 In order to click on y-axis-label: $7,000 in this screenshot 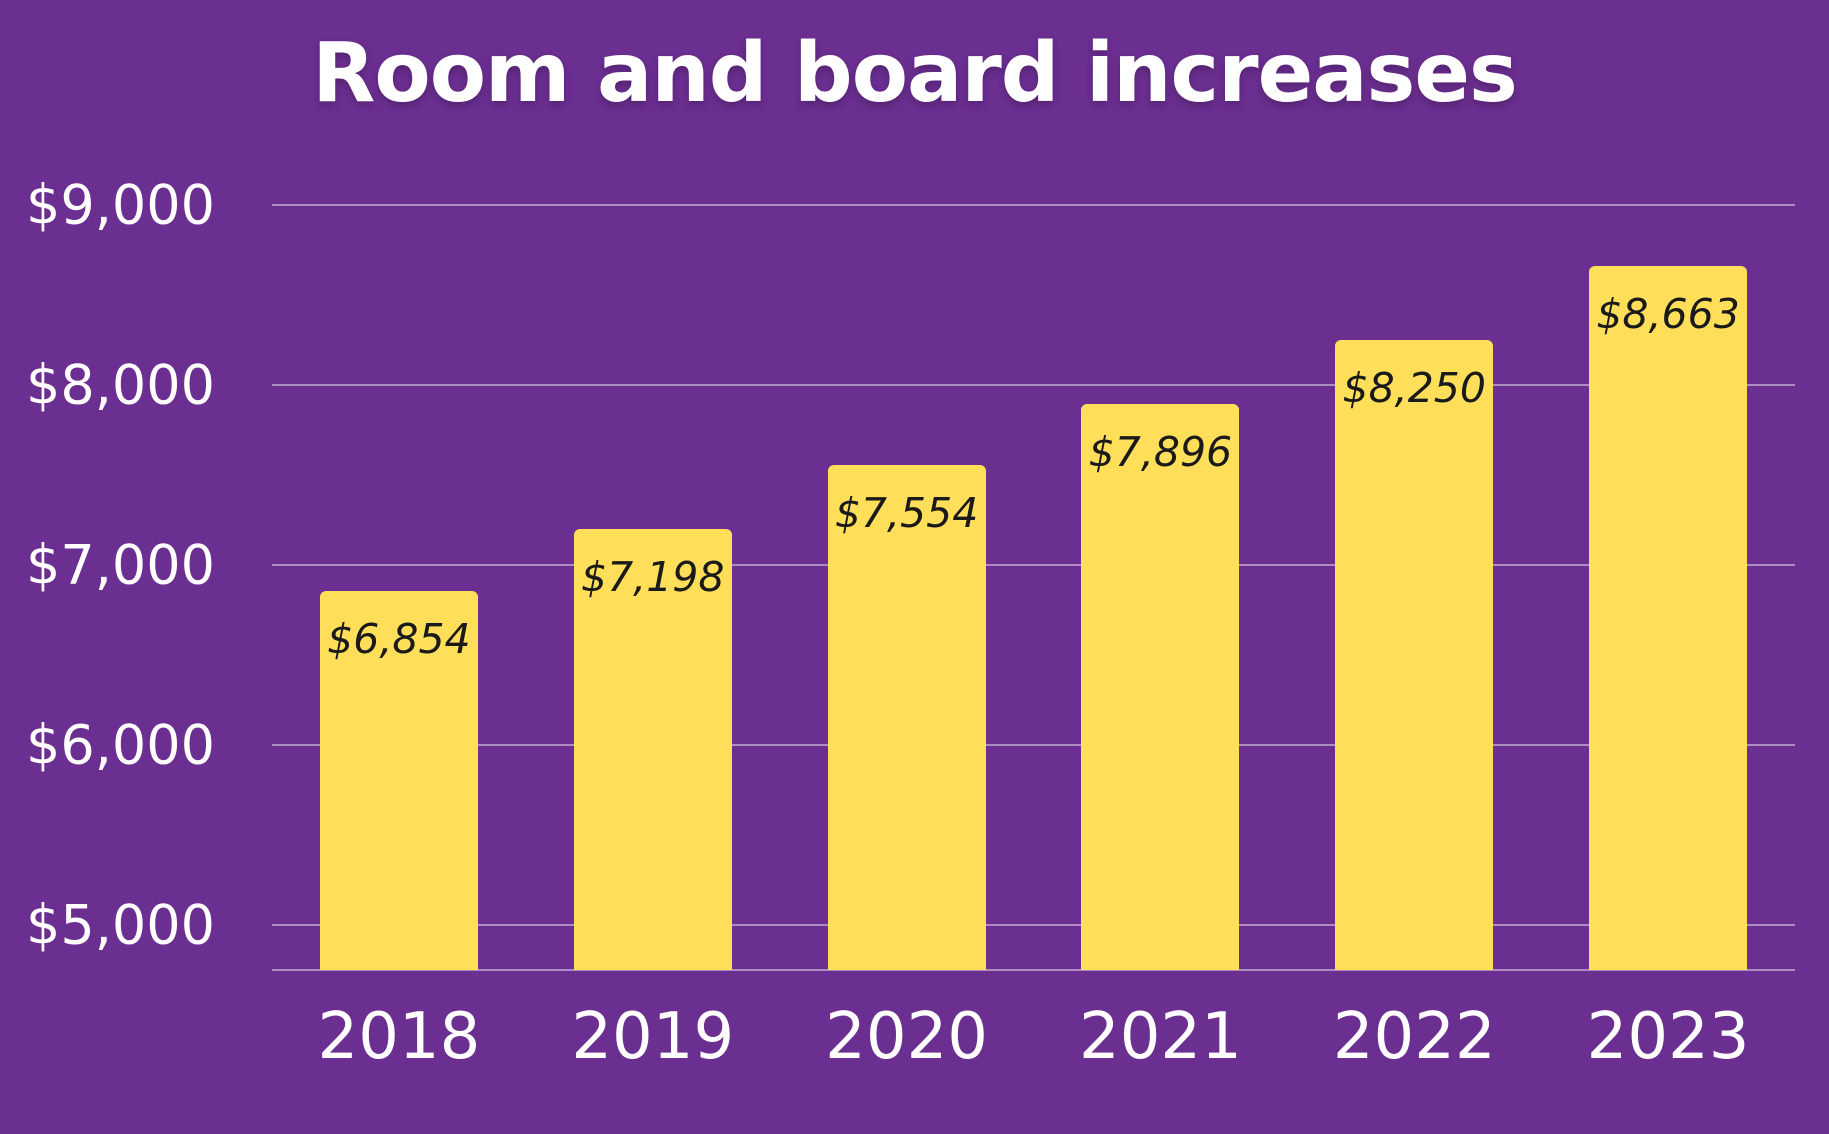, I will do `click(120, 565)`.